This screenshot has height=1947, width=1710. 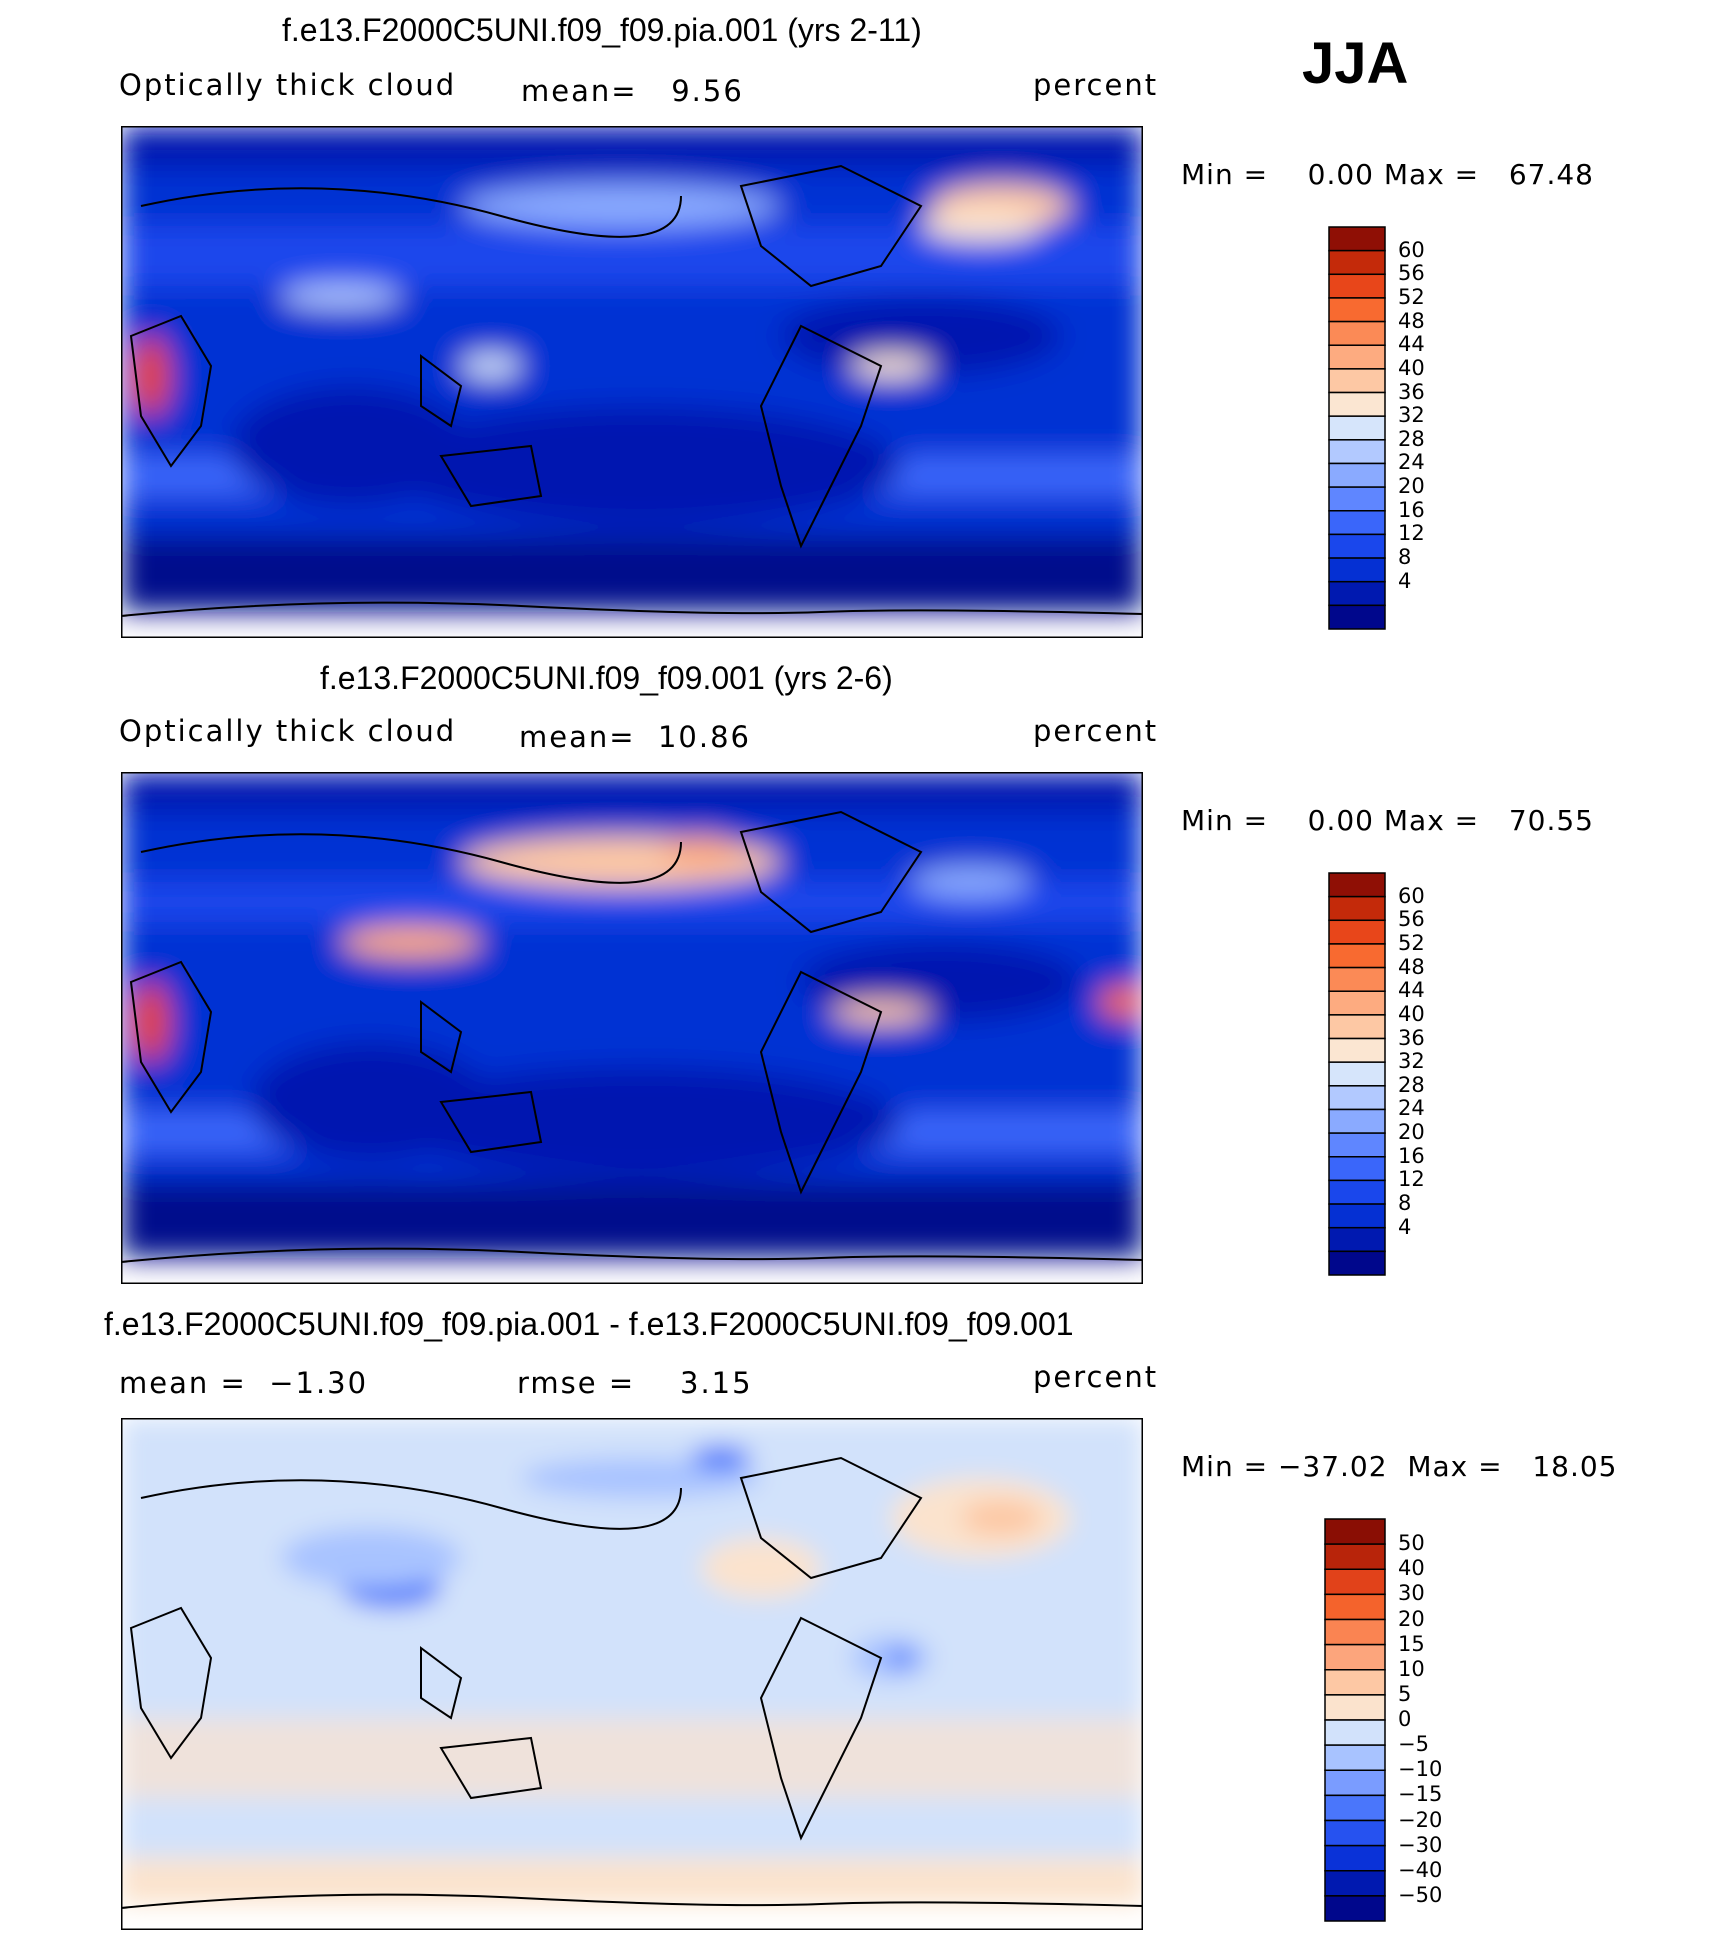 I want to click on season-label: JJA, so click(x=1355, y=63).